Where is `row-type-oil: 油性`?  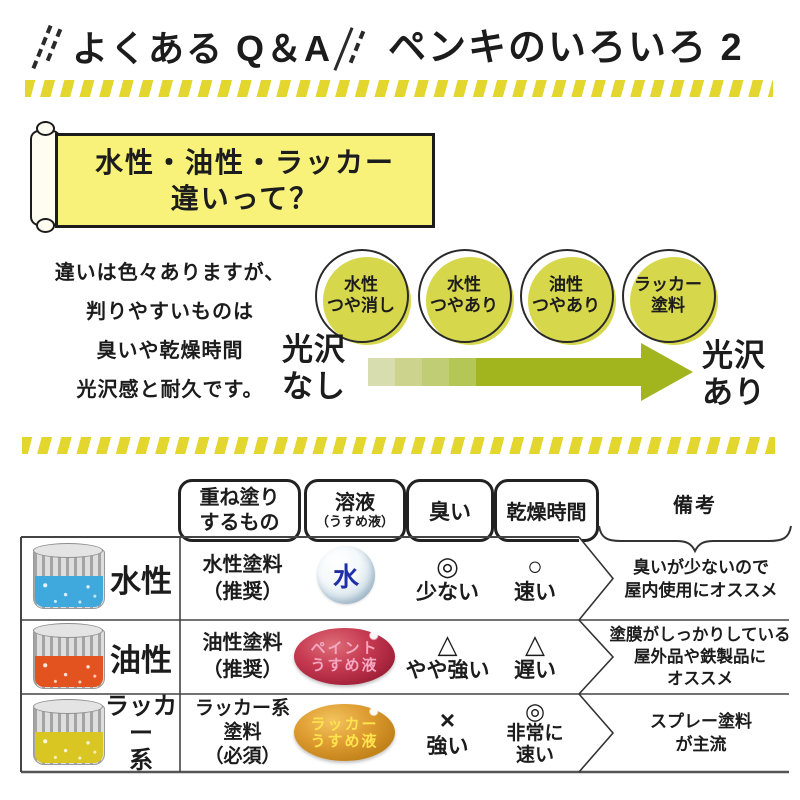
row-type-oil: 油性 is located at coordinates (141, 660).